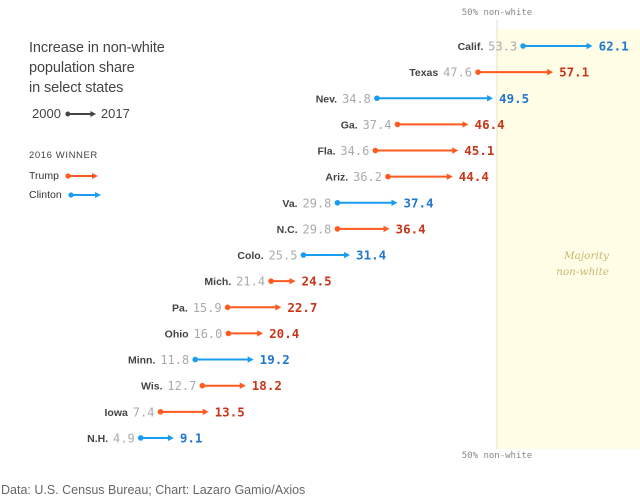 The width and height of the screenshot is (640, 503). I want to click on end-value-label: 62.1, so click(614, 46).